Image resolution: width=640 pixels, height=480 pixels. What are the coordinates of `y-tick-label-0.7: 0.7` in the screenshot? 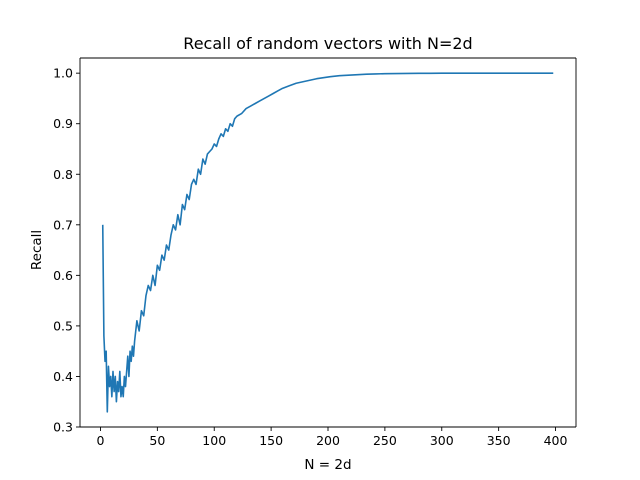 It's located at (63, 224).